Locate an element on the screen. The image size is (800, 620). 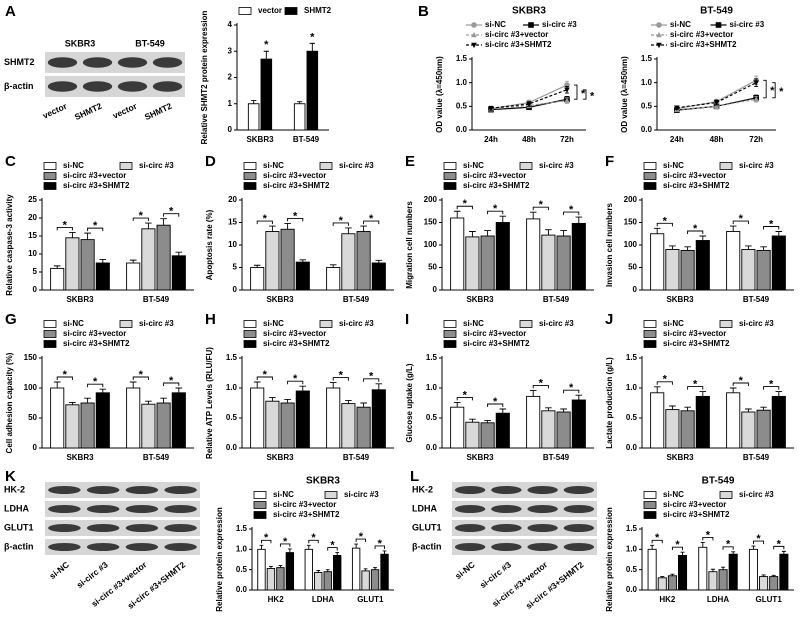
y-axis-label: Invasion cell numbers is located at coordinates (609, 244).